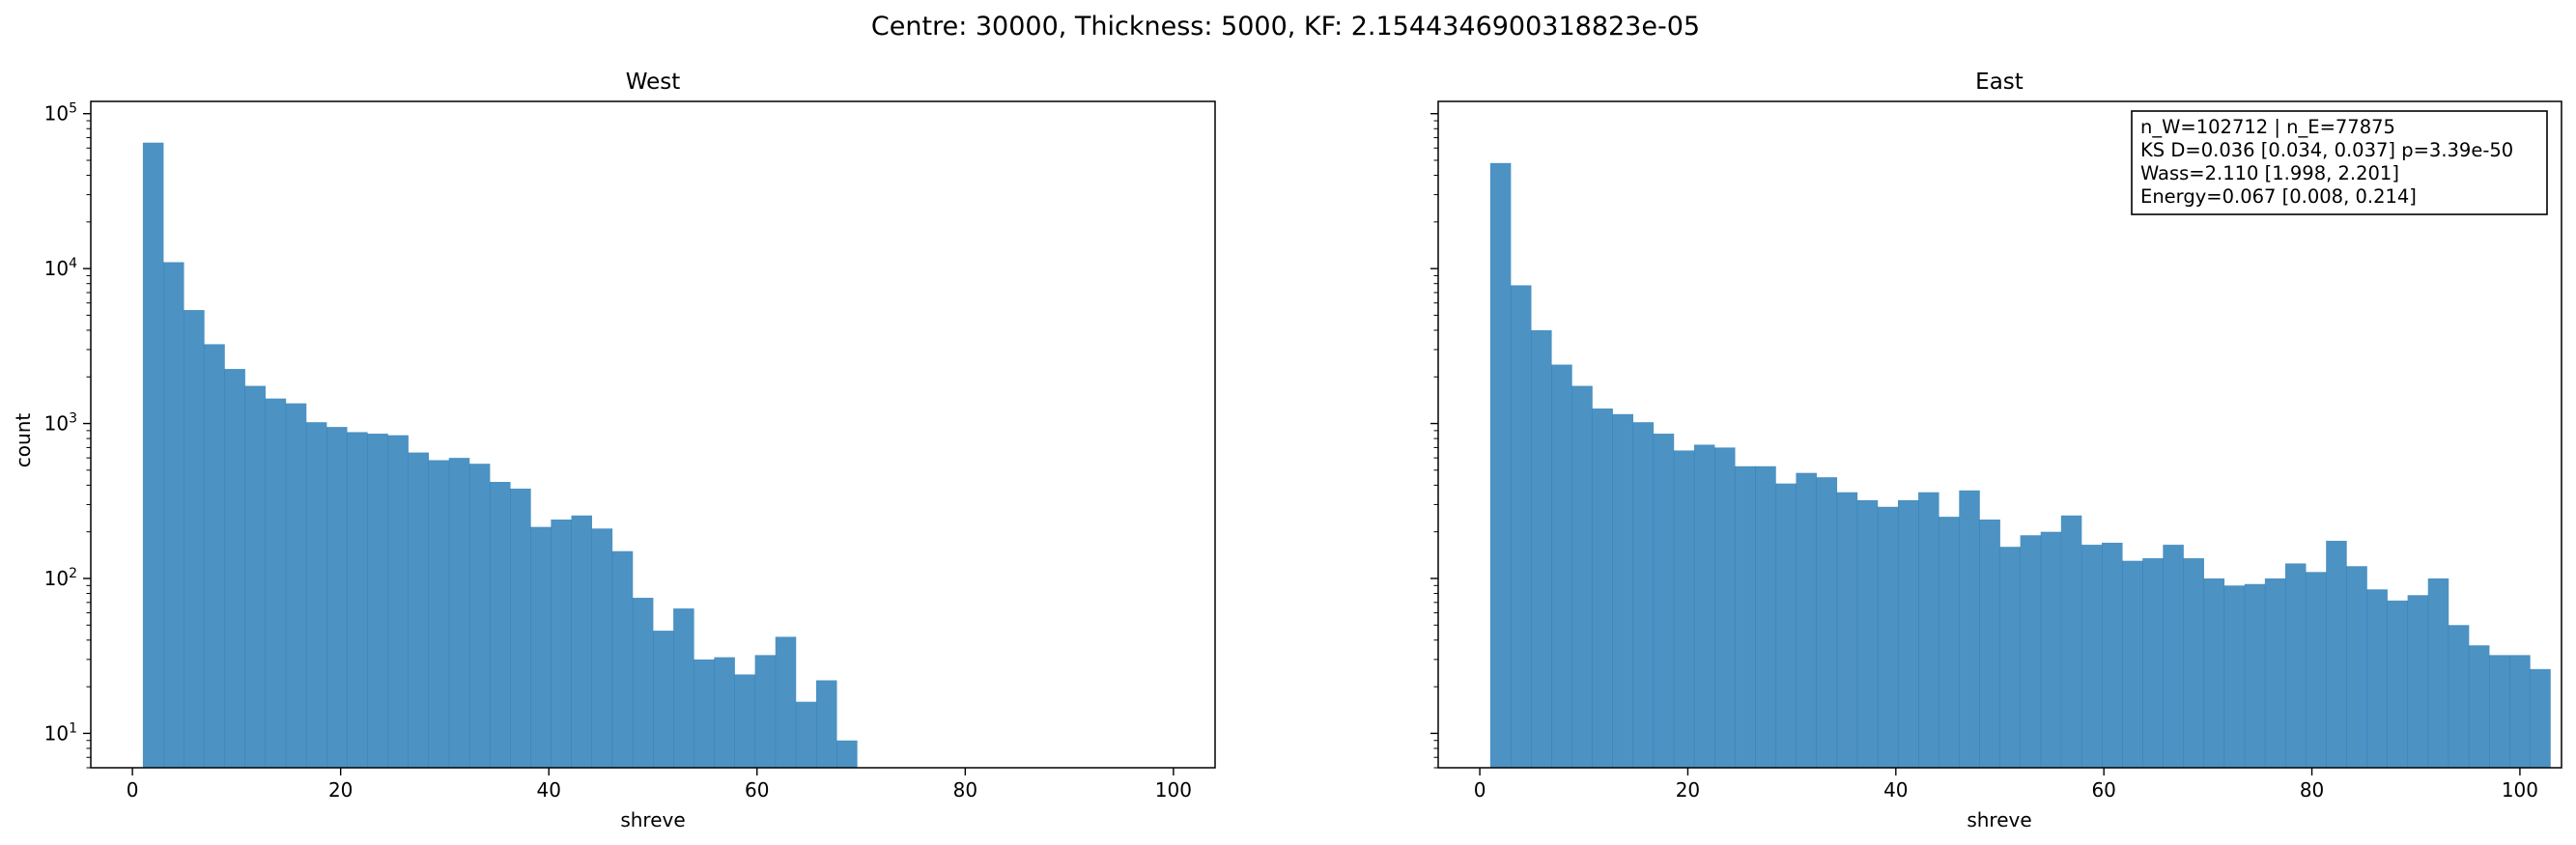 The width and height of the screenshot is (2576, 845). I want to click on west-xtick-label: 80, so click(965, 790).